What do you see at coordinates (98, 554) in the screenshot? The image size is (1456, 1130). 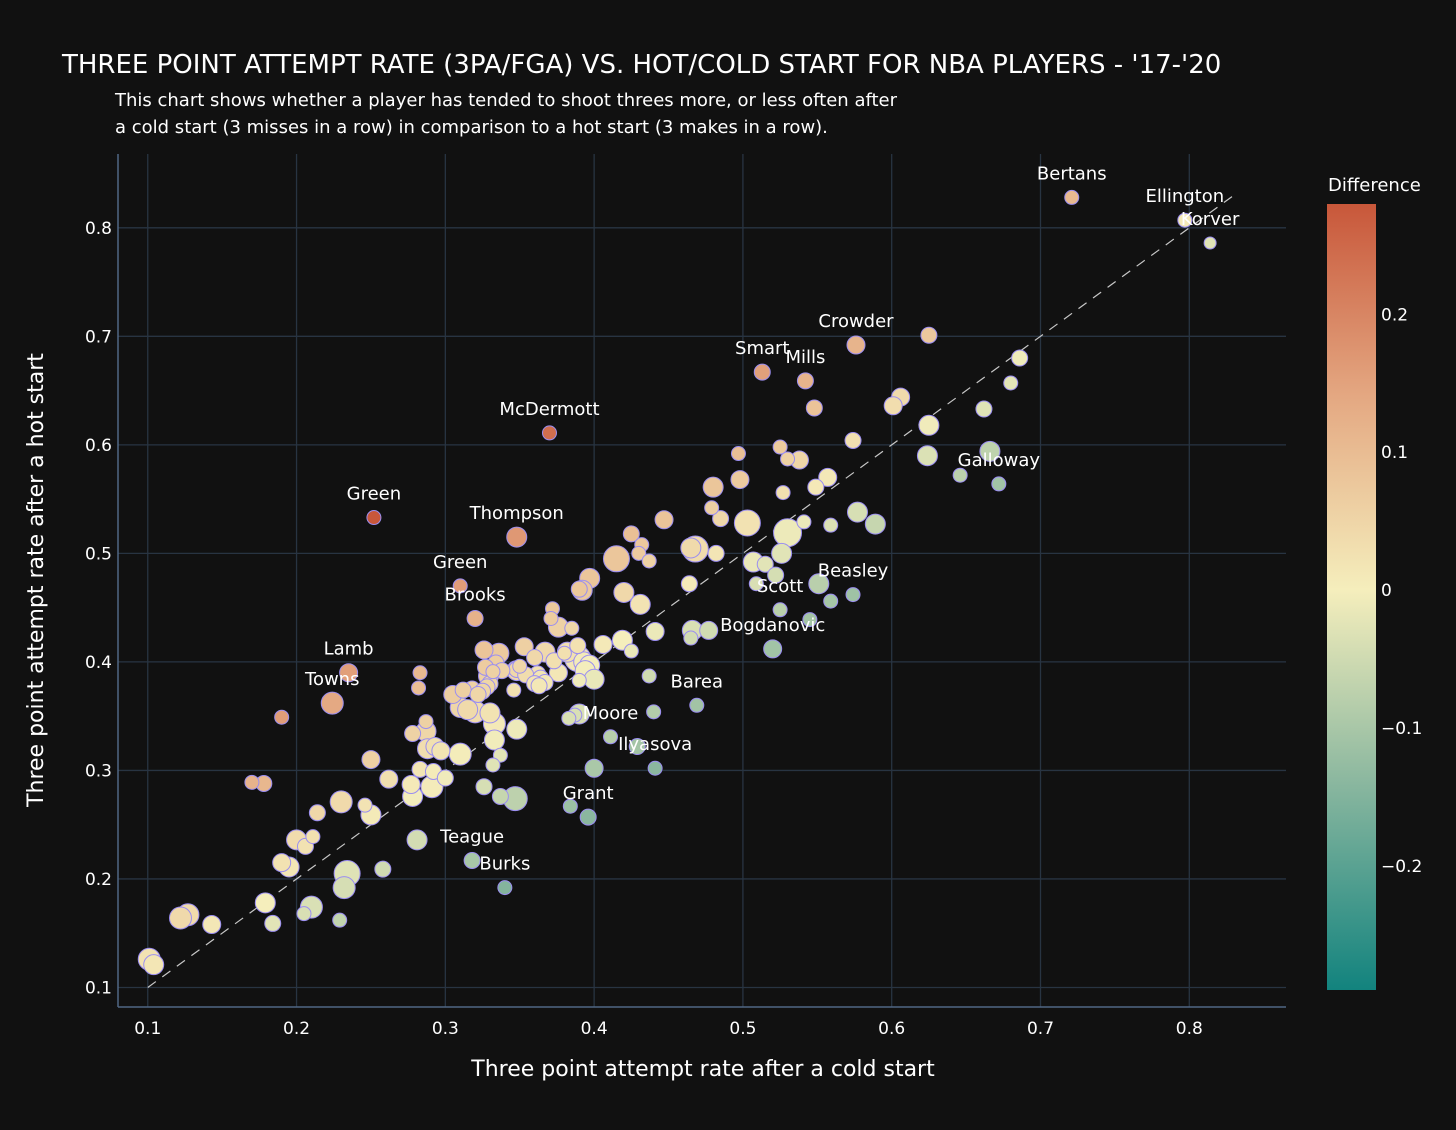 I see `y-tick-label: 0.5` at bounding box center [98, 554].